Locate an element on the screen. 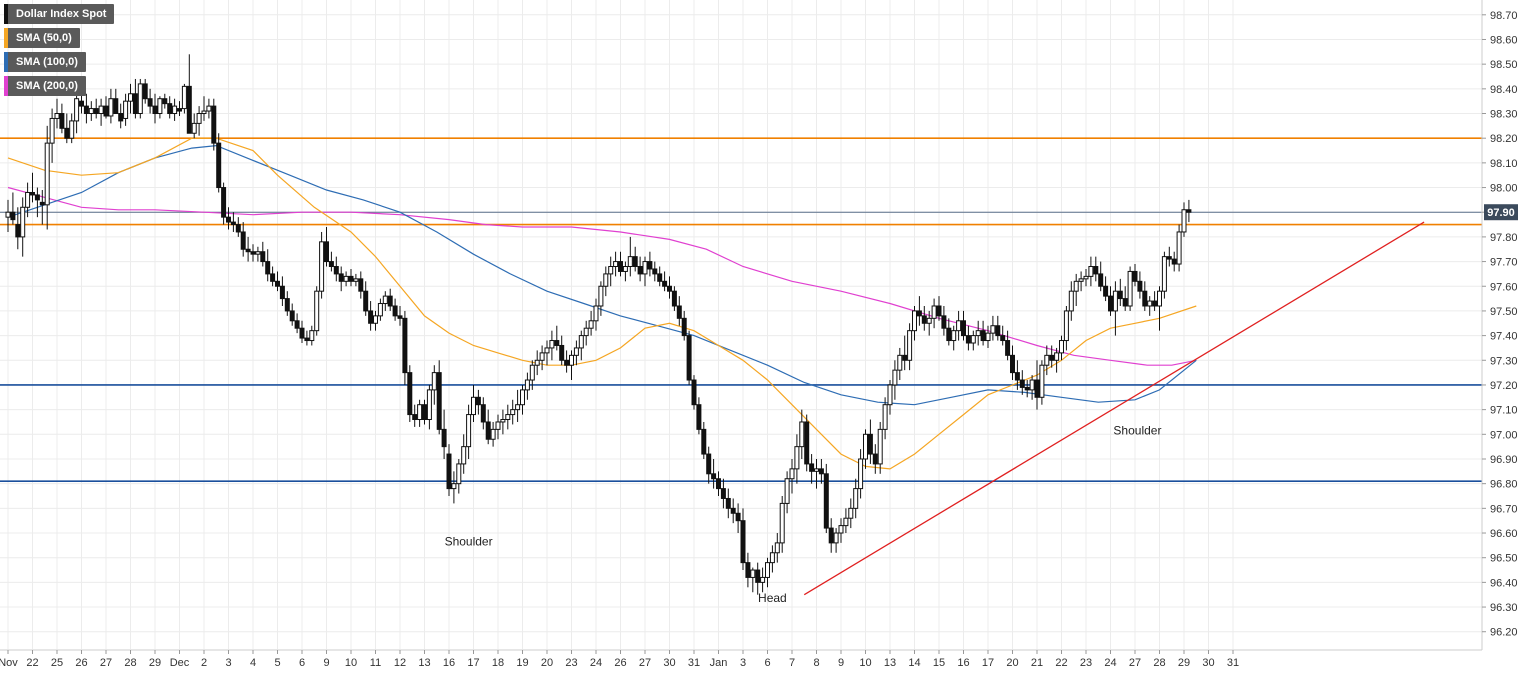  y-tick-label: 97.10 is located at coordinates (1504, 411).